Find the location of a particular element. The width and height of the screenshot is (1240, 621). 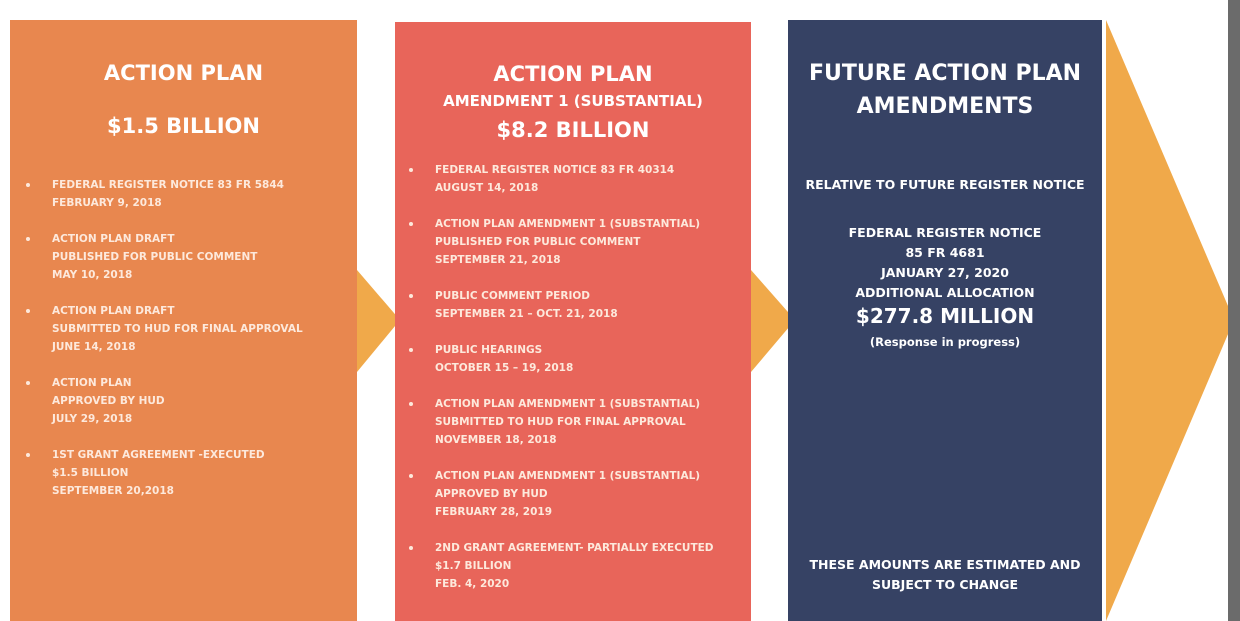

note: RELATIVE TO FUTURE REGISTER NOTICE is located at coordinates (945, 184).